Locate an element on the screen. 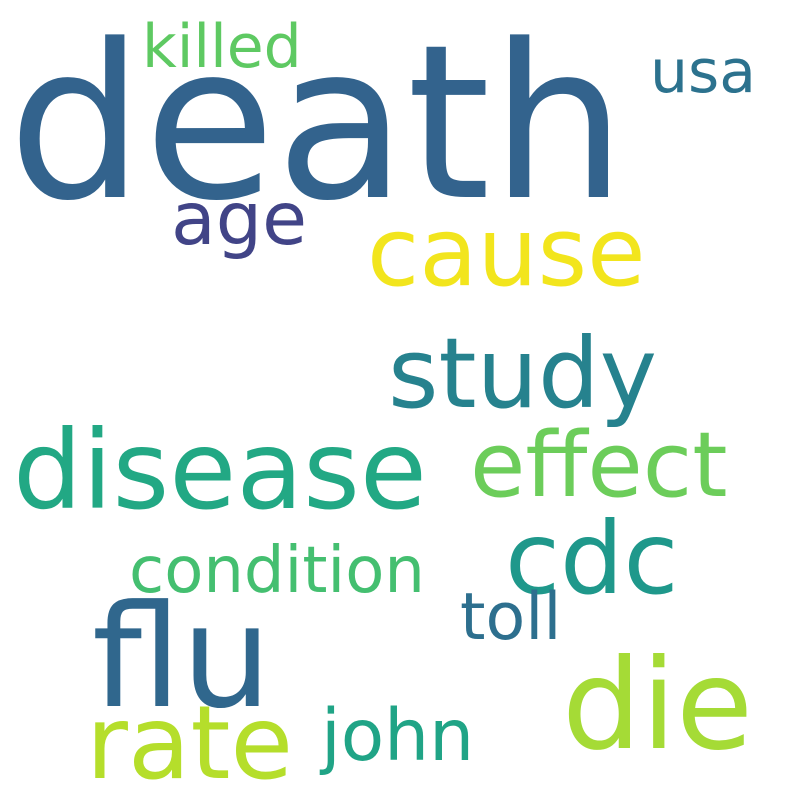  word-usa: usa is located at coordinates (703, 72).